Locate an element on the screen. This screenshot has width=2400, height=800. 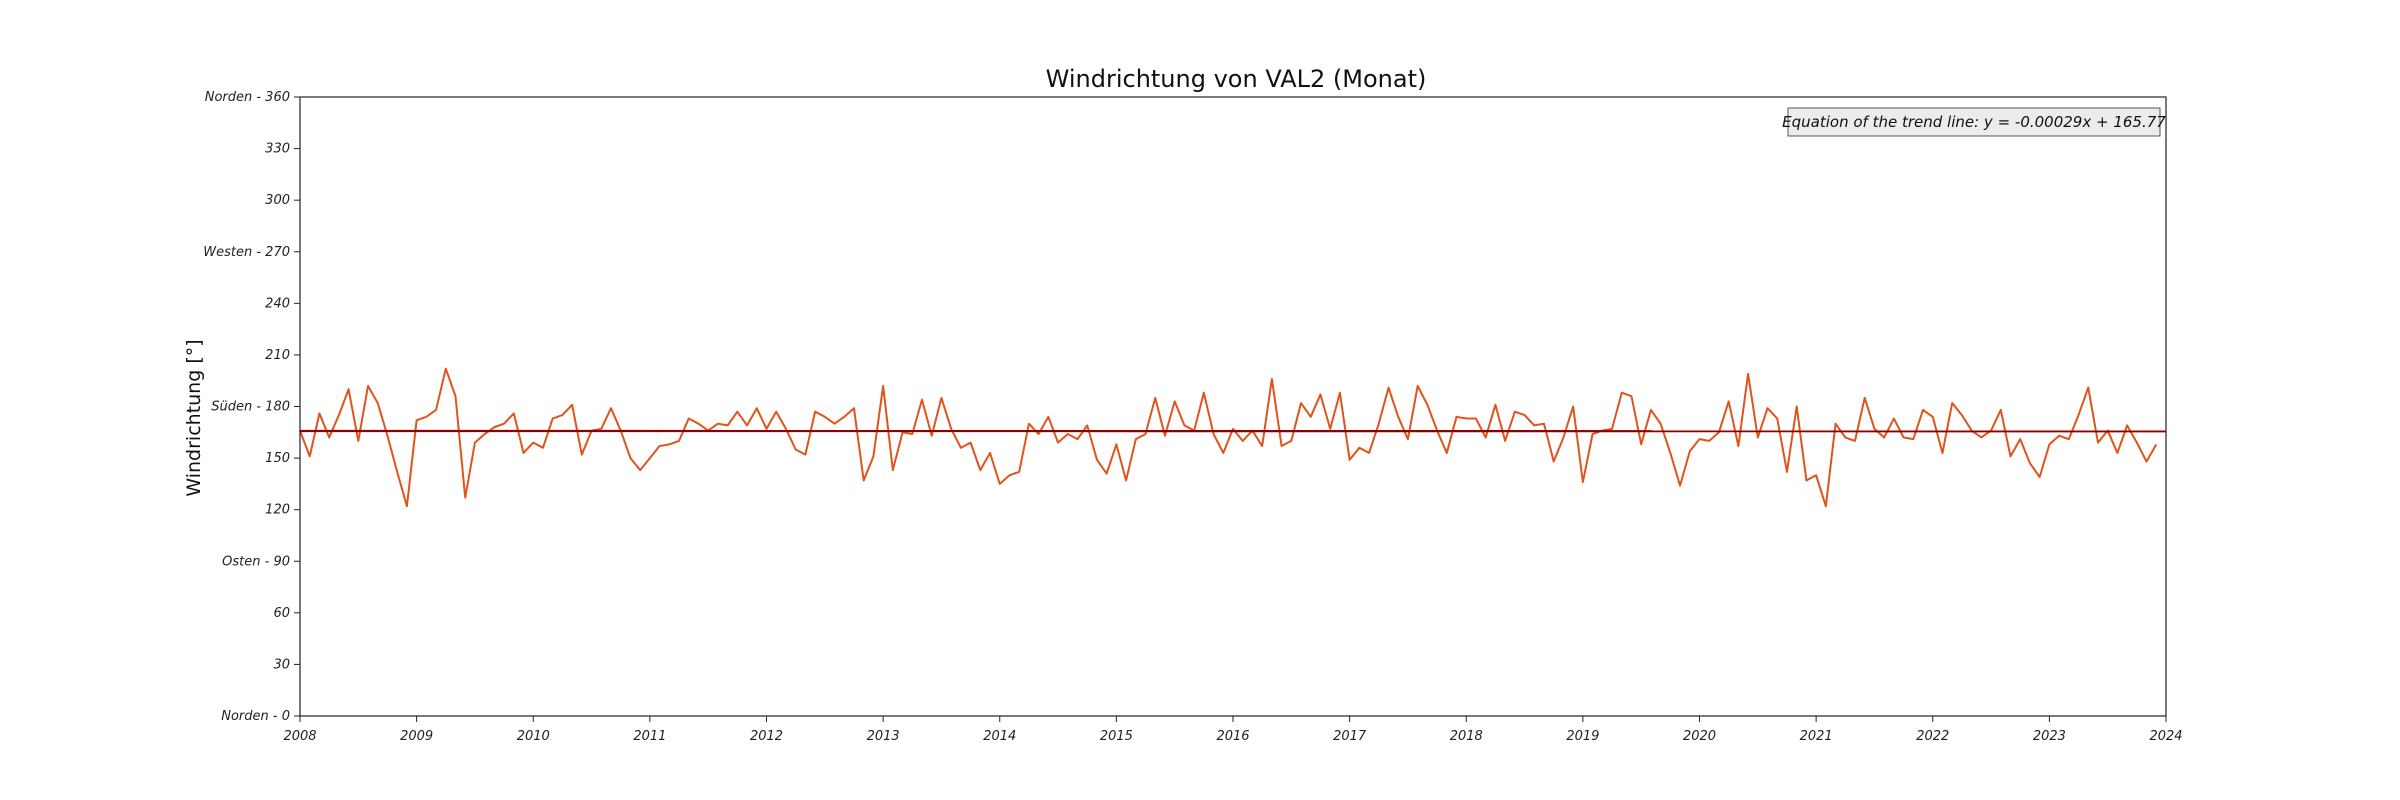
x-tick-label: 2019 is located at coordinates (1582, 736).